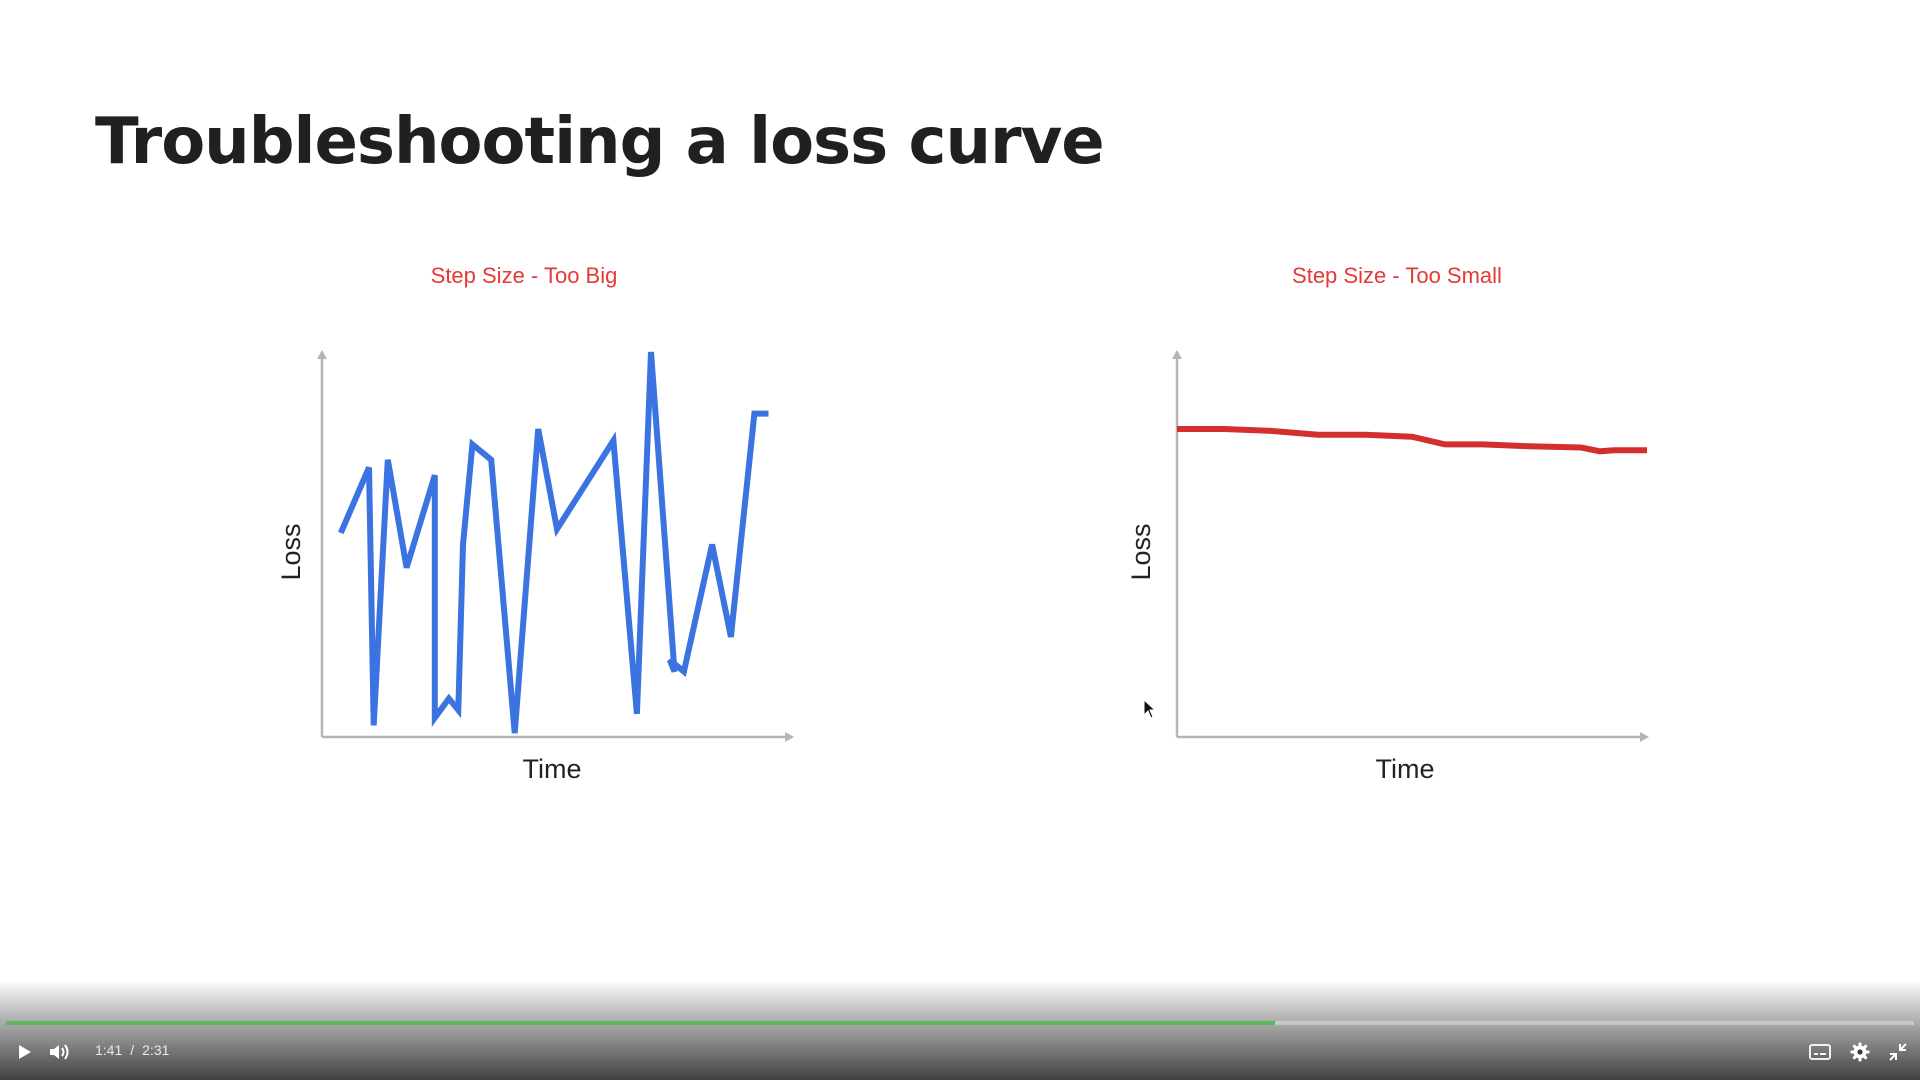 This screenshot has width=1920, height=1080. I want to click on volume-icon, so click(59, 1052).